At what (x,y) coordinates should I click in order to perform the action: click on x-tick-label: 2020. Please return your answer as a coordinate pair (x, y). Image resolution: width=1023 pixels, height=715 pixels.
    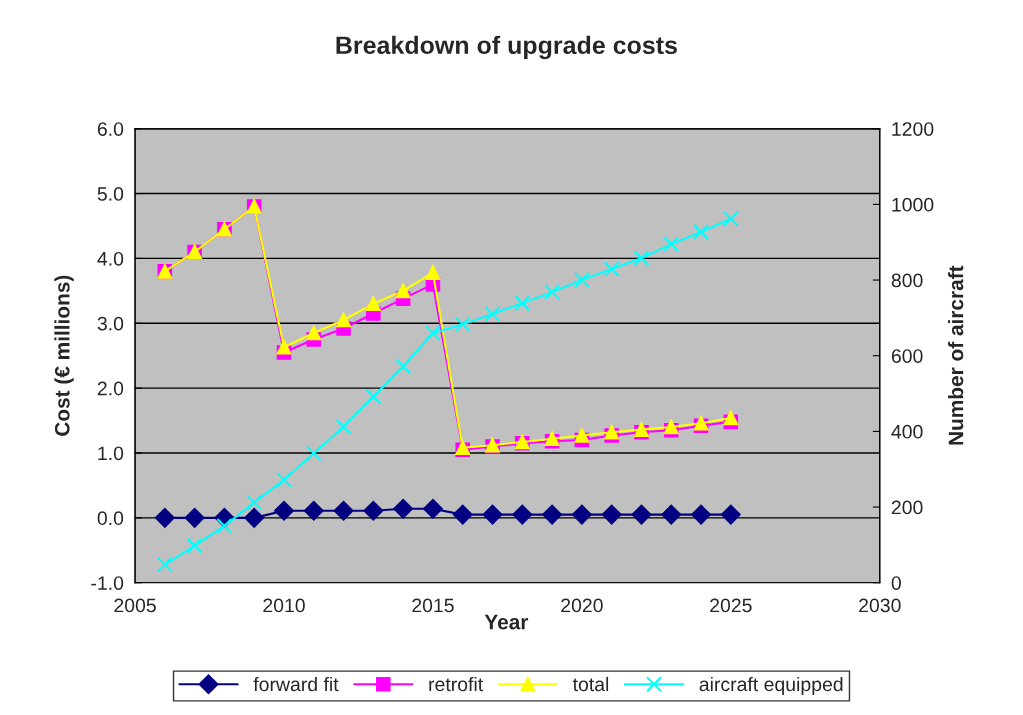
    Looking at the image, I should click on (582, 605).